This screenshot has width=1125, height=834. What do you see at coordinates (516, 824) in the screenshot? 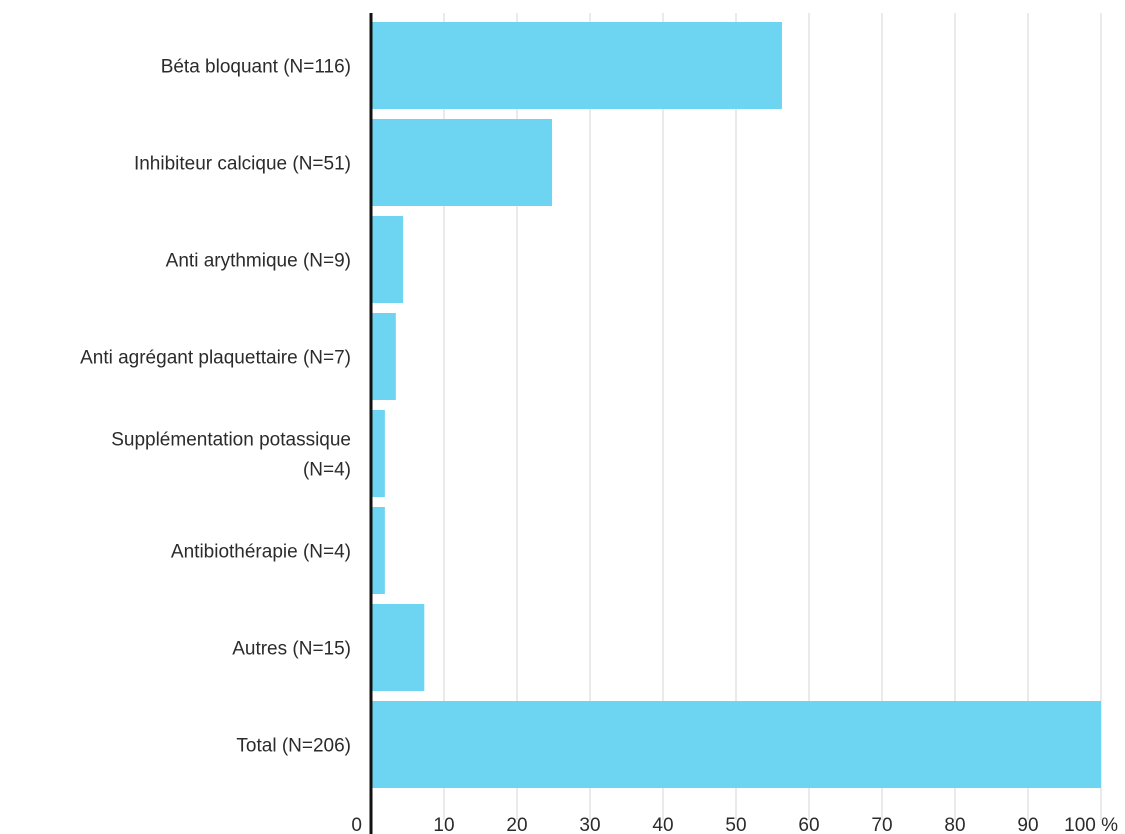
I see `x-tick-label: 20` at bounding box center [516, 824].